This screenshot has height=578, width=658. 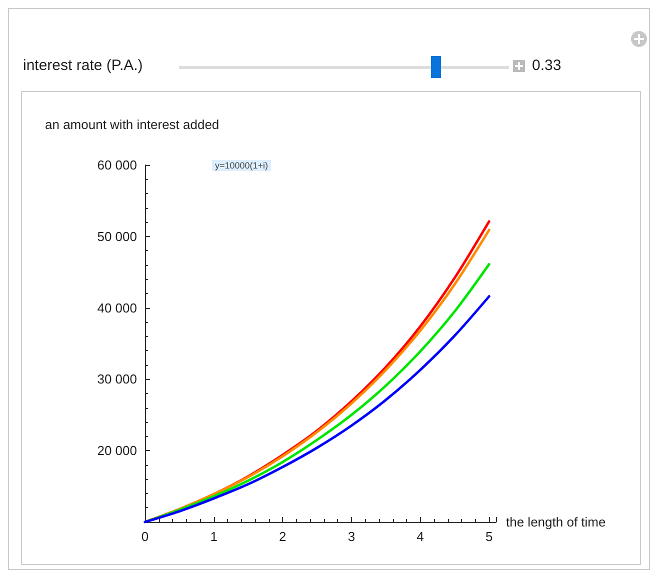 What do you see at coordinates (282, 536) in the screenshot?
I see `x-tick-label: 2` at bounding box center [282, 536].